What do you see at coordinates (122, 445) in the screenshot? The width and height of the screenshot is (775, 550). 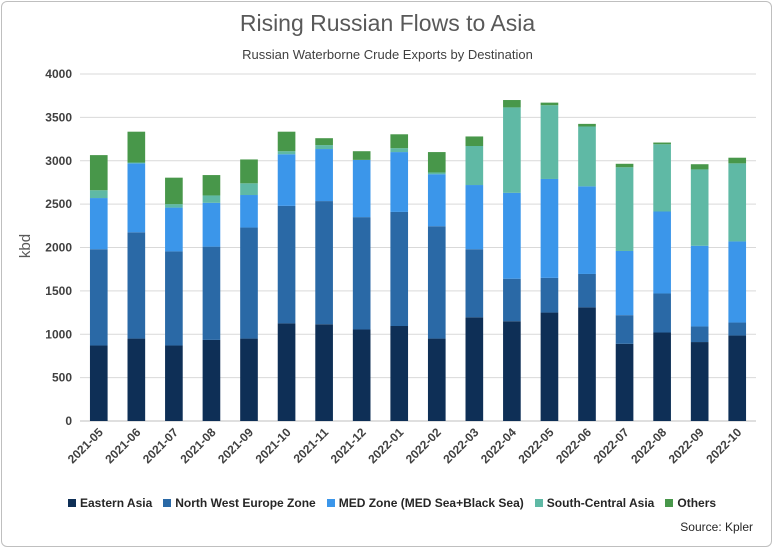 I see `x-tick-label: 2021-06` at bounding box center [122, 445].